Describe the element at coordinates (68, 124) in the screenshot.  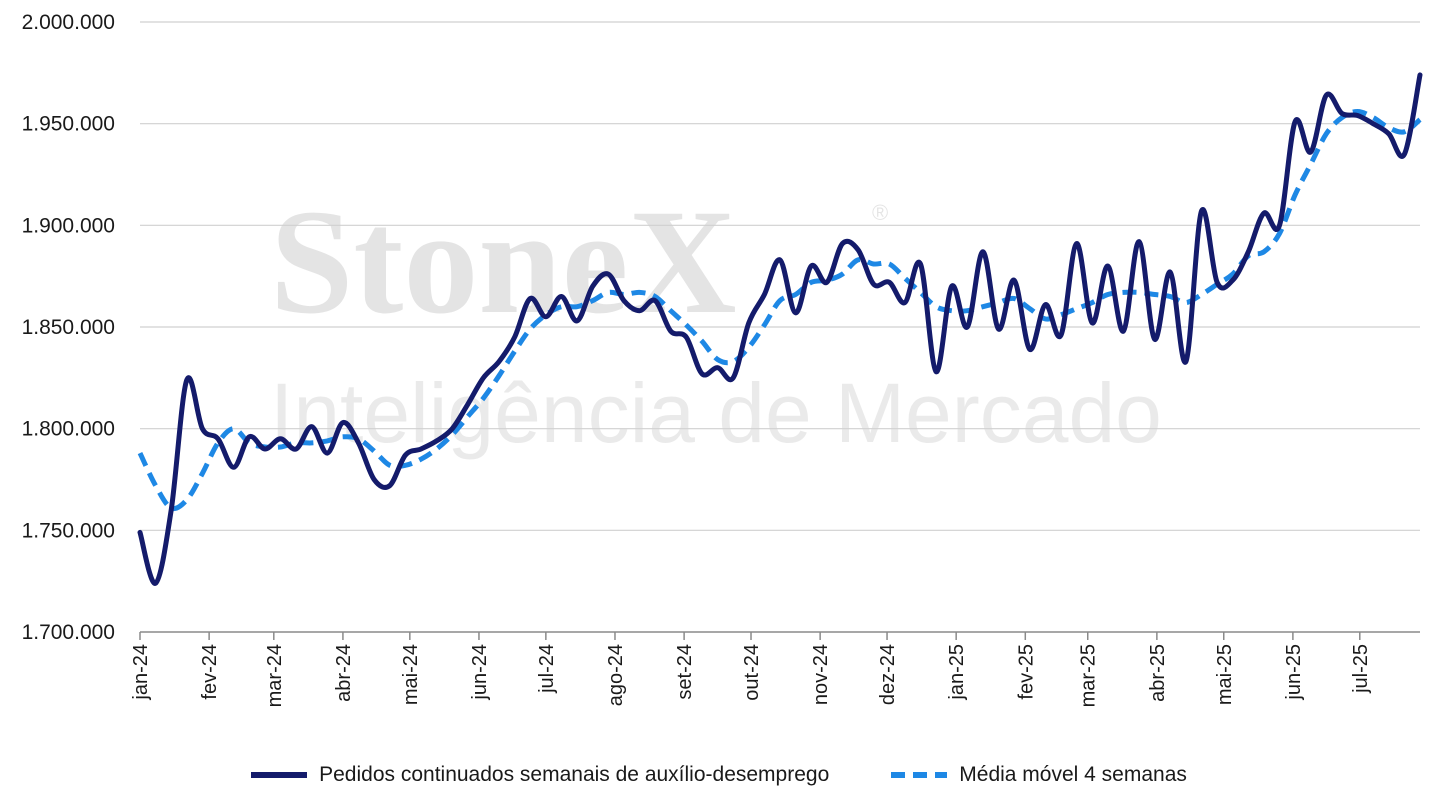
I see `y-tick-label: 1.950.000` at that location.